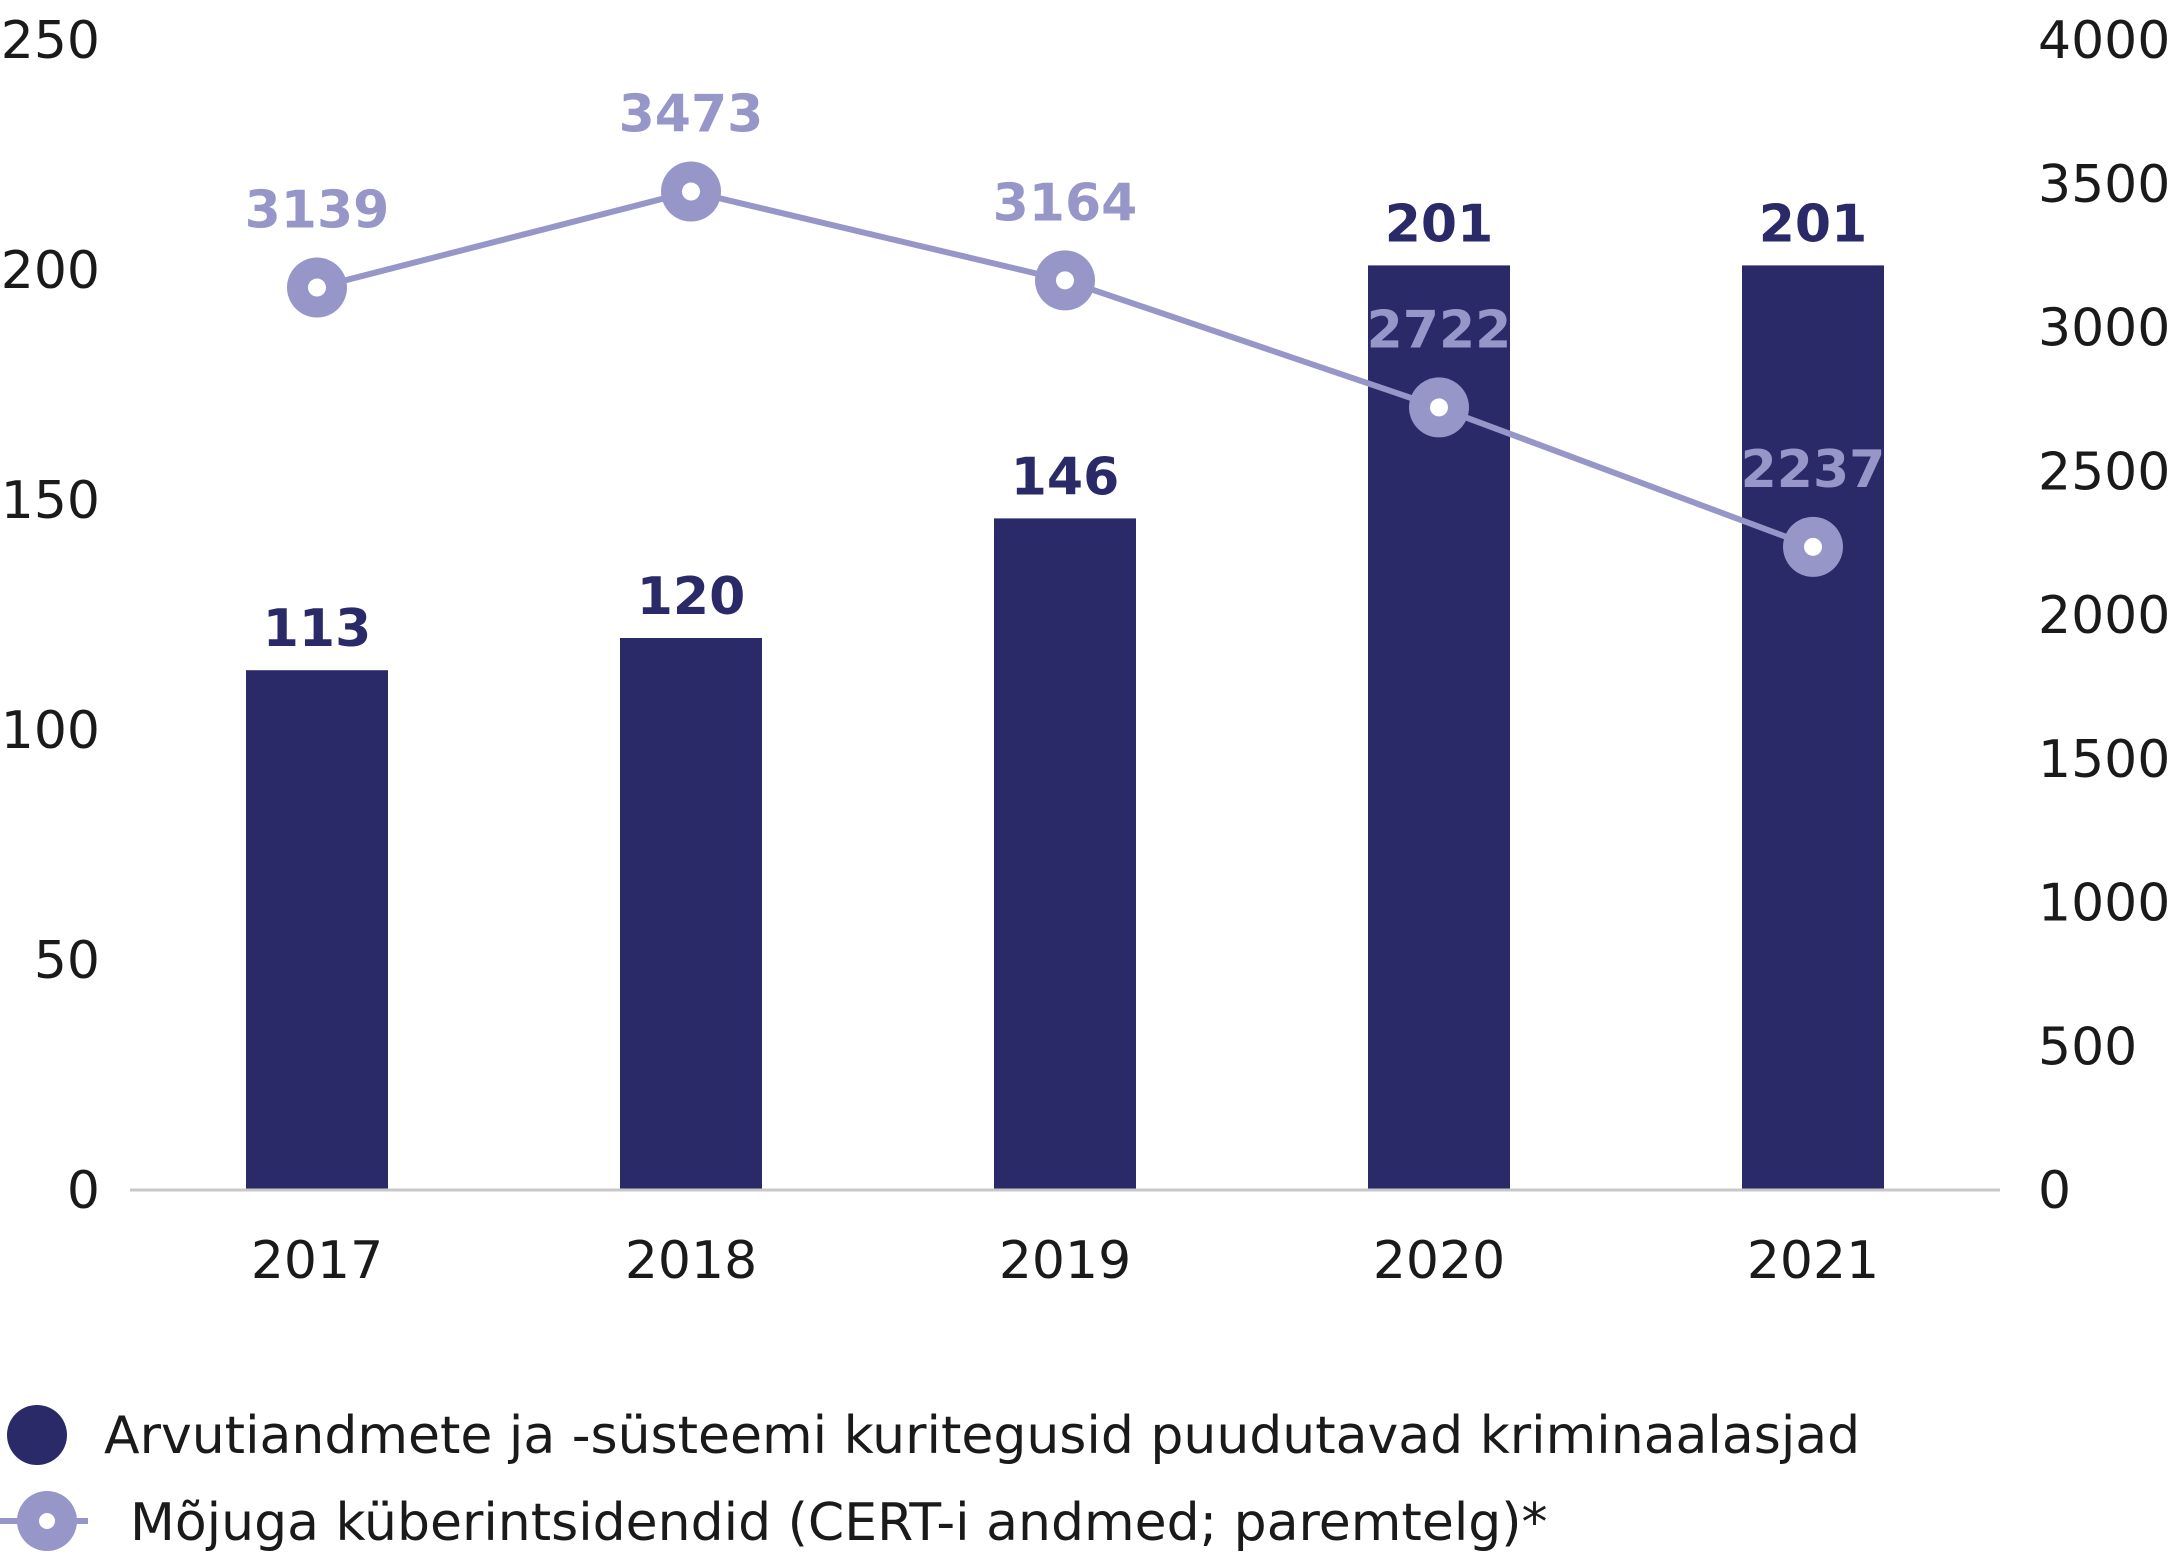 Image resolution: width=2168 pixels, height=1556 pixels. Describe the element at coordinates (2103, 329) in the screenshot. I see `right-tick-label: 3000` at that location.